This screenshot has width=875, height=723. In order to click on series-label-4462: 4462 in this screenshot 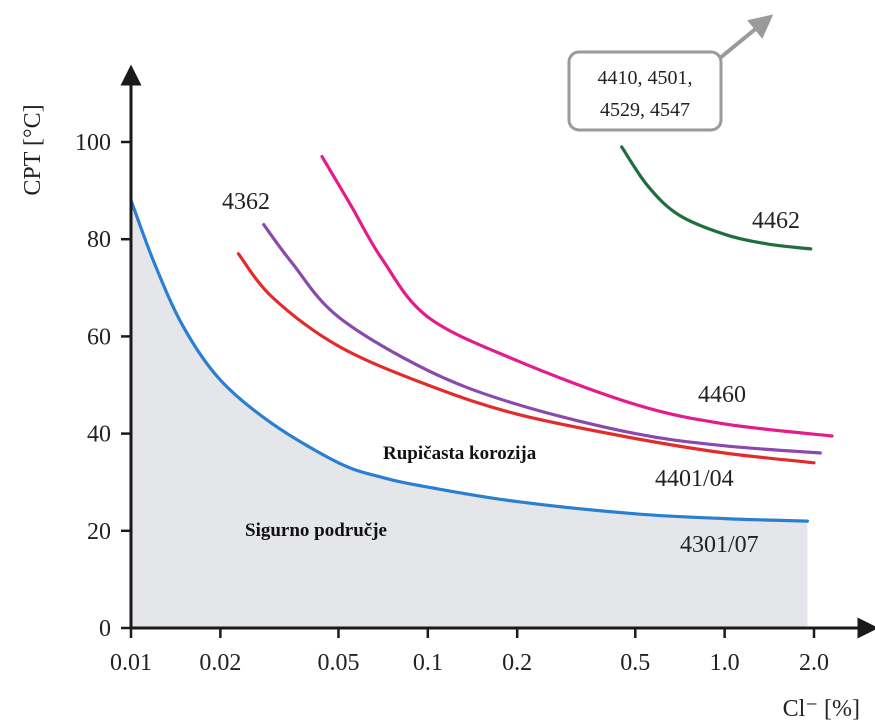, I will do `click(776, 221)`.